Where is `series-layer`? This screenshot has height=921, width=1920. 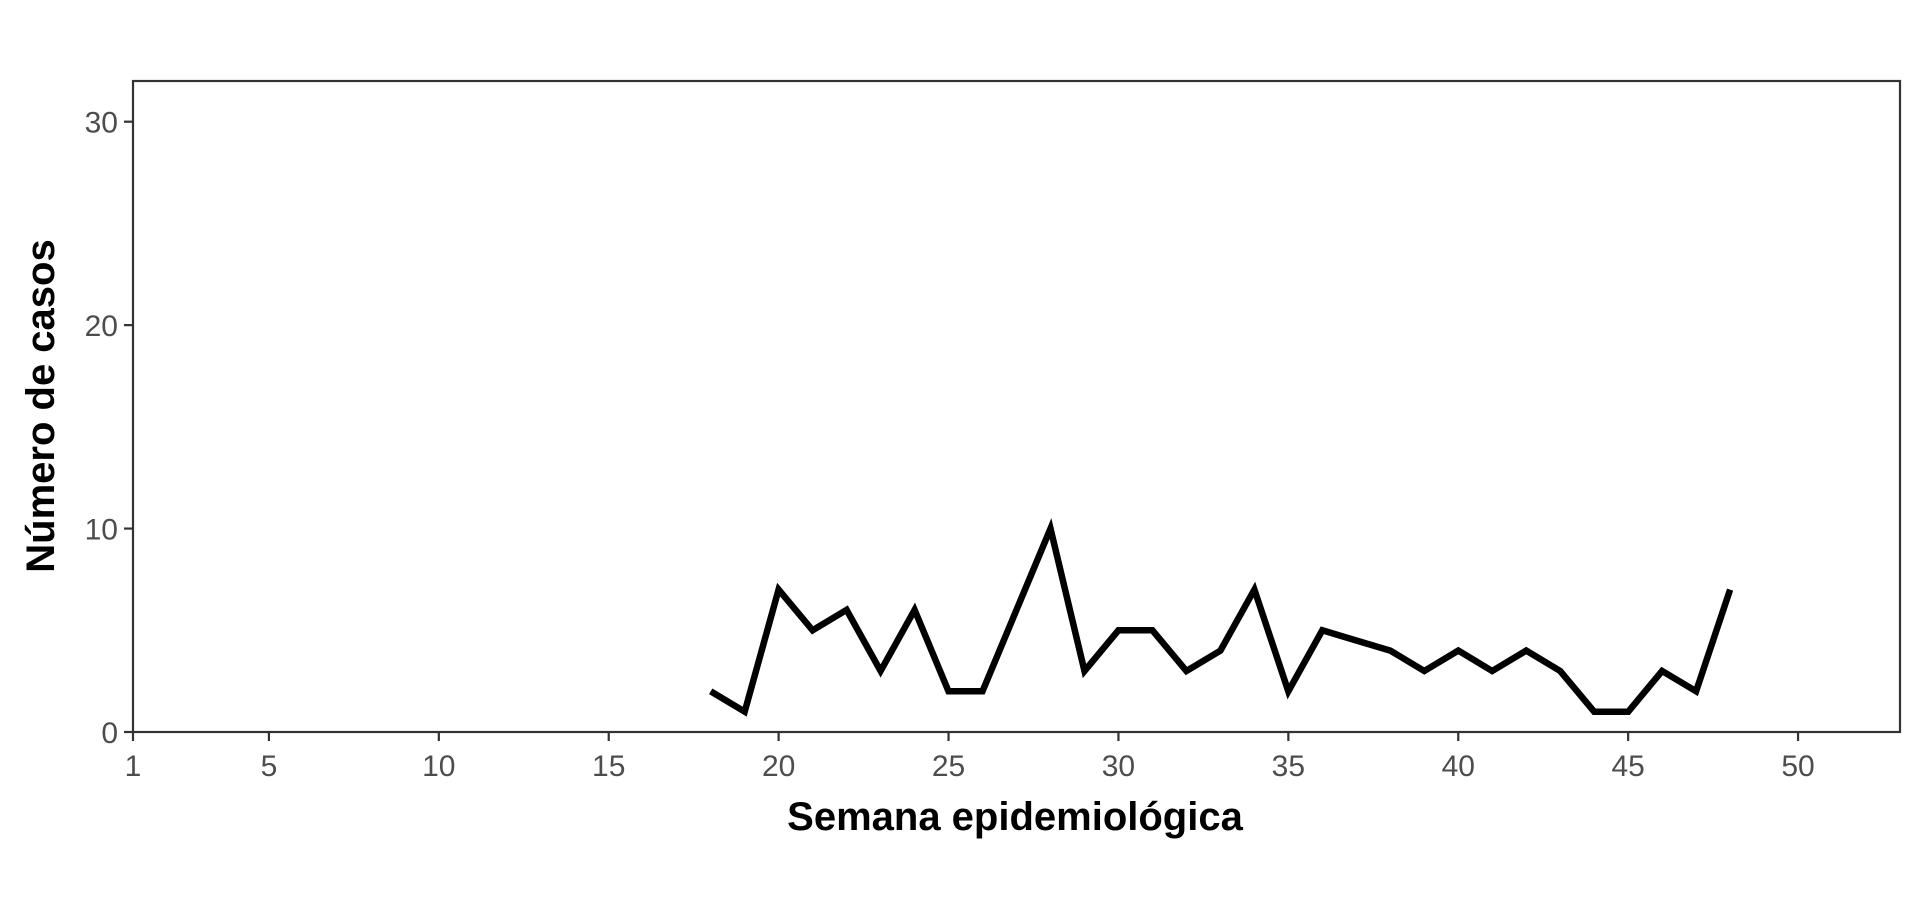
series-layer is located at coordinates (1221, 617).